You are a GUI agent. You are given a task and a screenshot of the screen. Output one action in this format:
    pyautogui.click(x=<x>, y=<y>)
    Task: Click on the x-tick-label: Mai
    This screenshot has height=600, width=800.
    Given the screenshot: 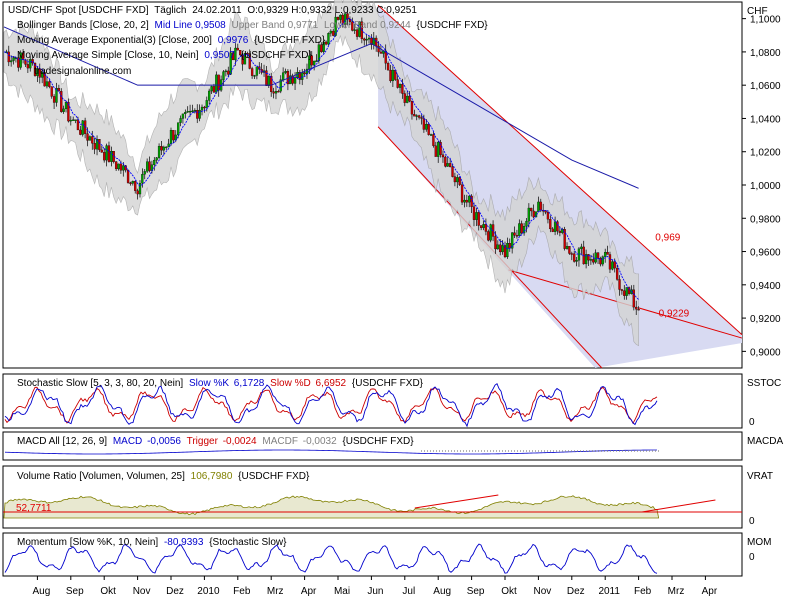 What is the action you would take?
    pyautogui.click(x=342, y=591)
    